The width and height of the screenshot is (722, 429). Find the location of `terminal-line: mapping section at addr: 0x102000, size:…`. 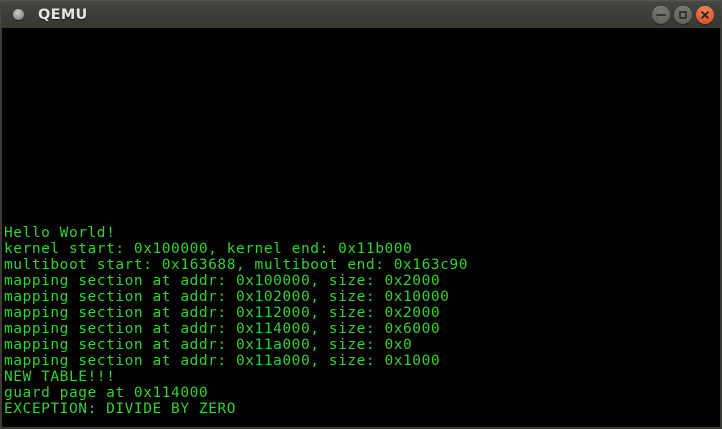

terminal-line: mapping section at addr: 0x102000, size:… is located at coordinates (227, 297).